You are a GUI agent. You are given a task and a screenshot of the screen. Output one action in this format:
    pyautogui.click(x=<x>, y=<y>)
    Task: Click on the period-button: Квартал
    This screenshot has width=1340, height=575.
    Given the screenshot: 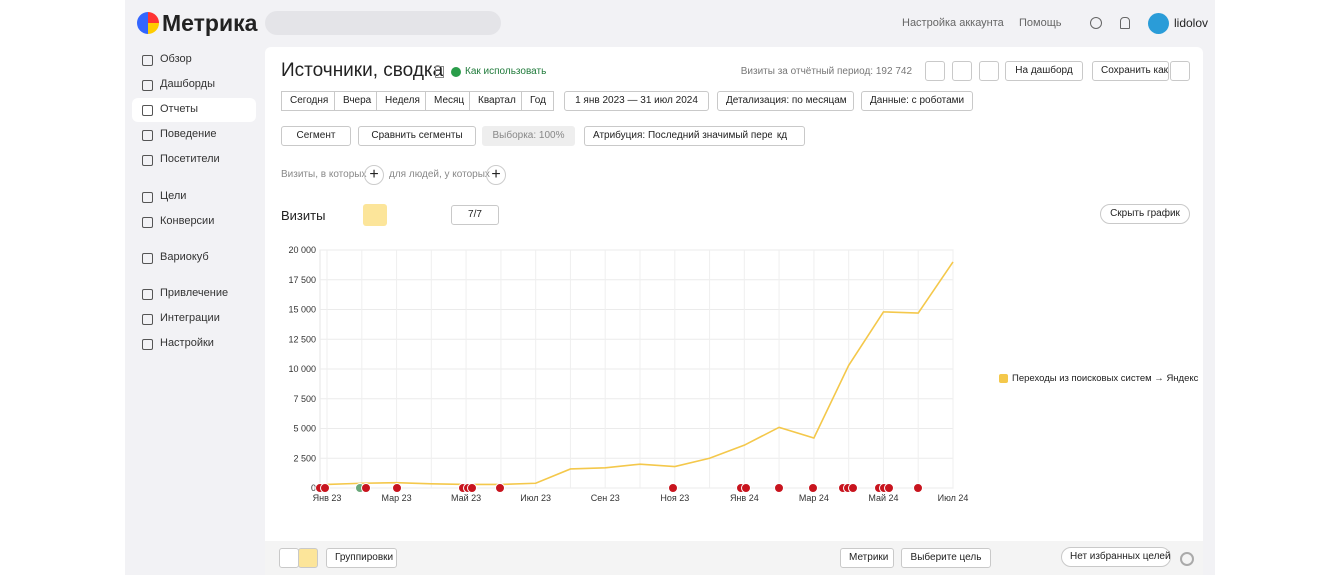 What is the action you would take?
    pyautogui.click(x=495, y=101)
    